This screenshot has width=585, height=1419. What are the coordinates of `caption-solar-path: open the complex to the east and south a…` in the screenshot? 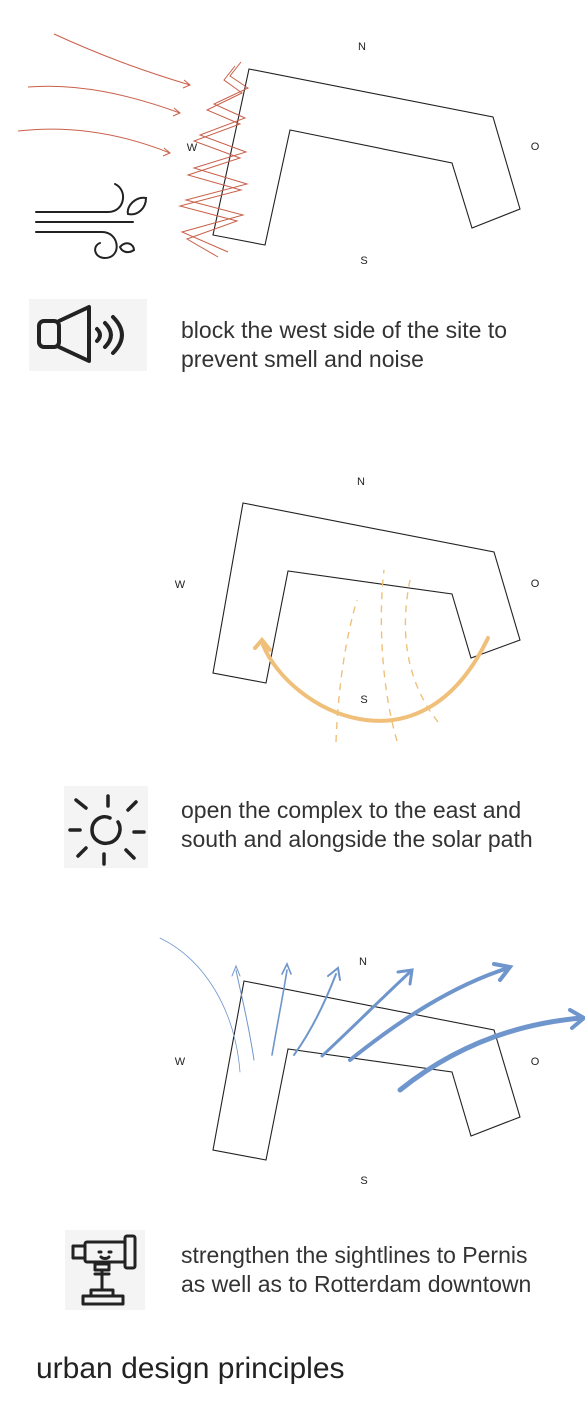 It's located at (357, 825).